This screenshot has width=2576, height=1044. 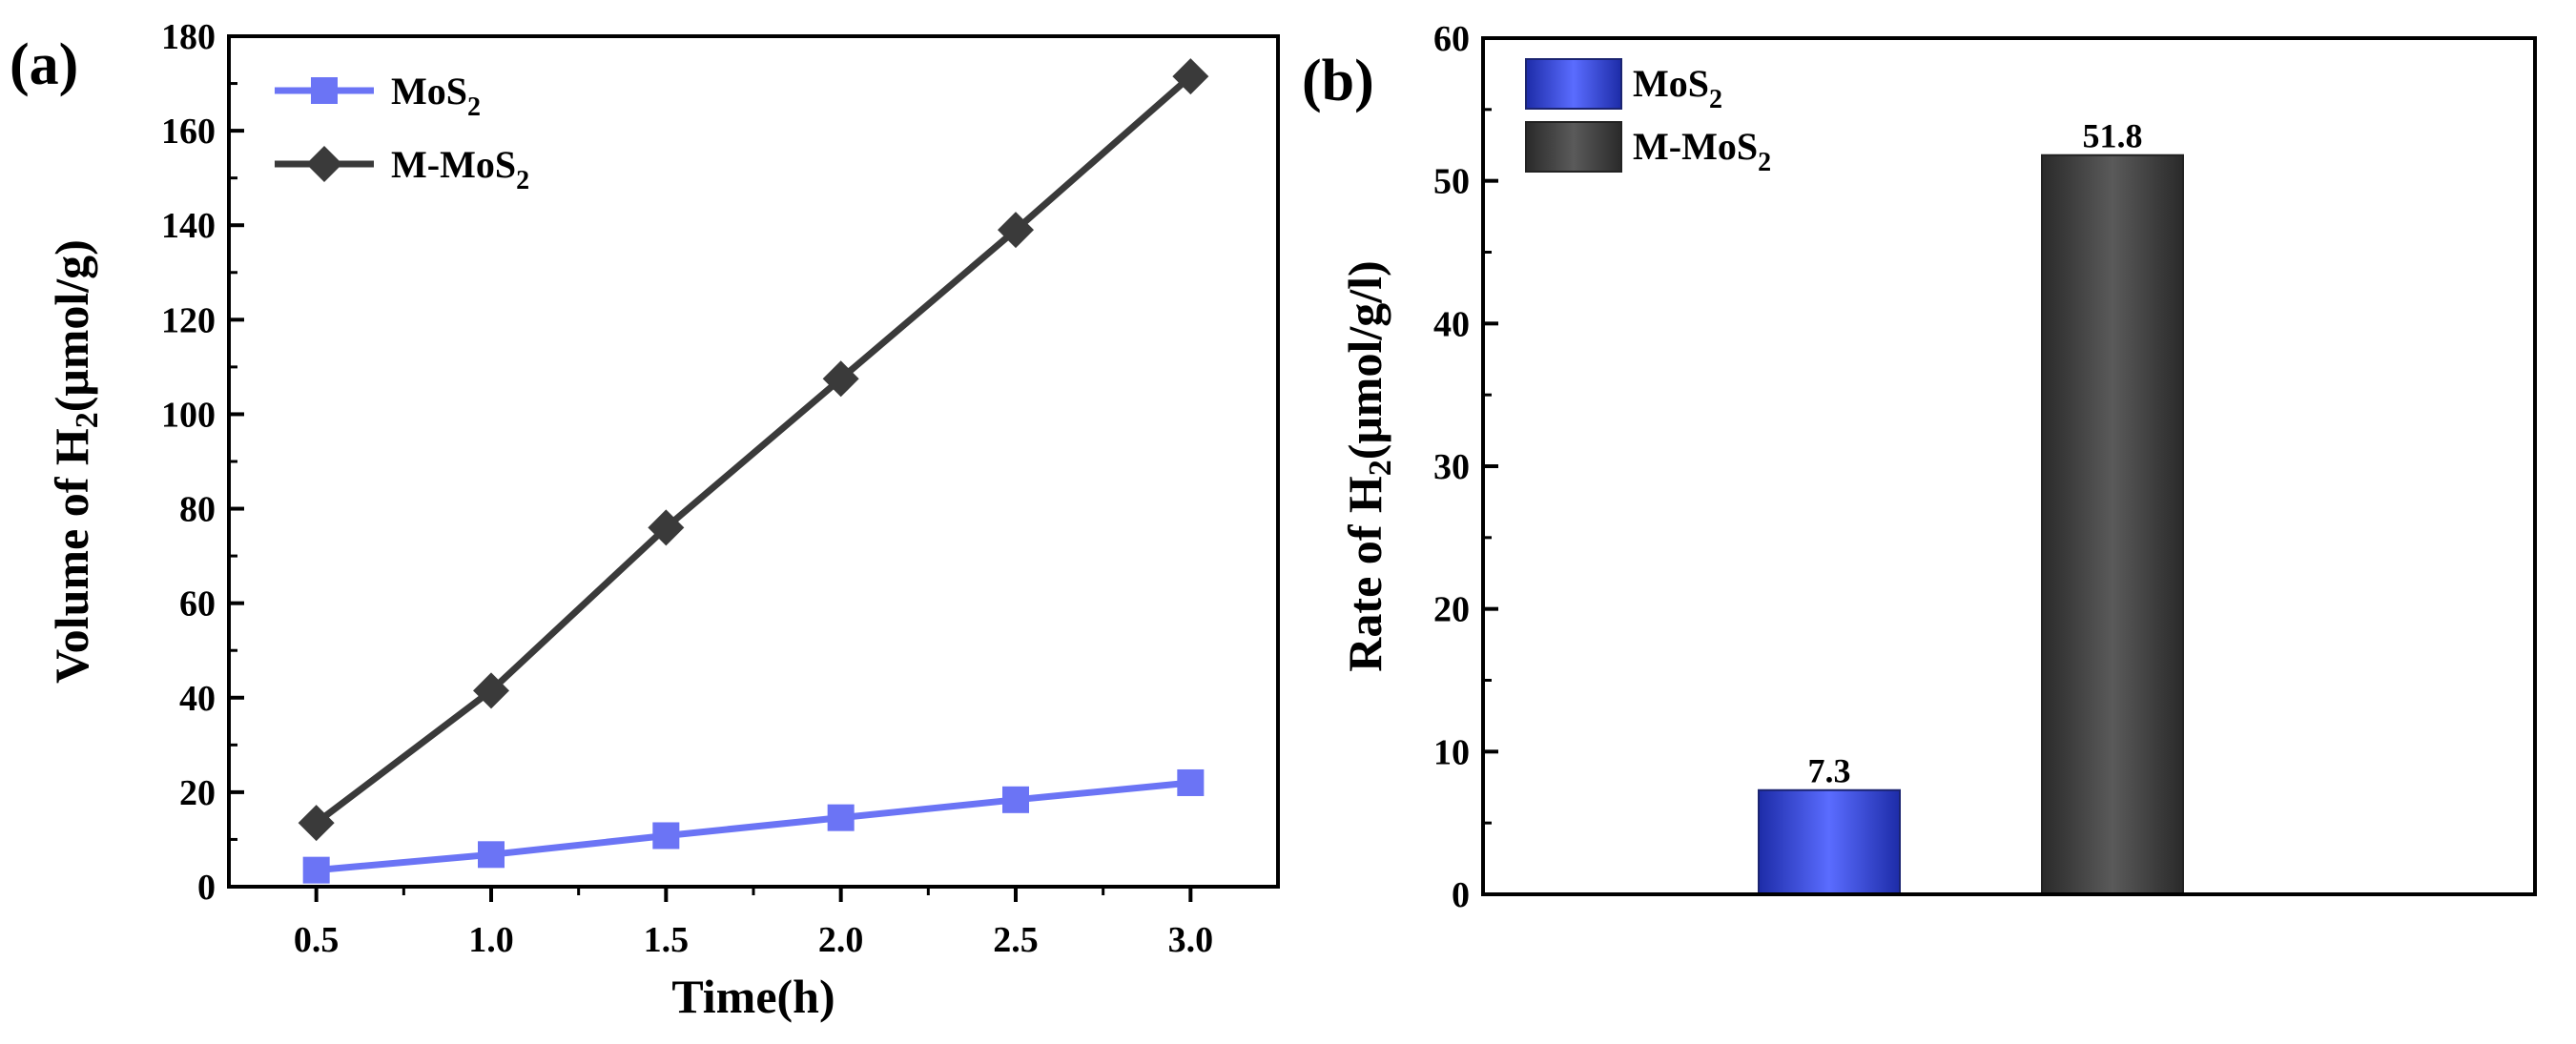 What do you see at coordinates (1829, 771) in the screenshot?
I see `bar-value-label: 7.3` at bounding box center [1829, 771].